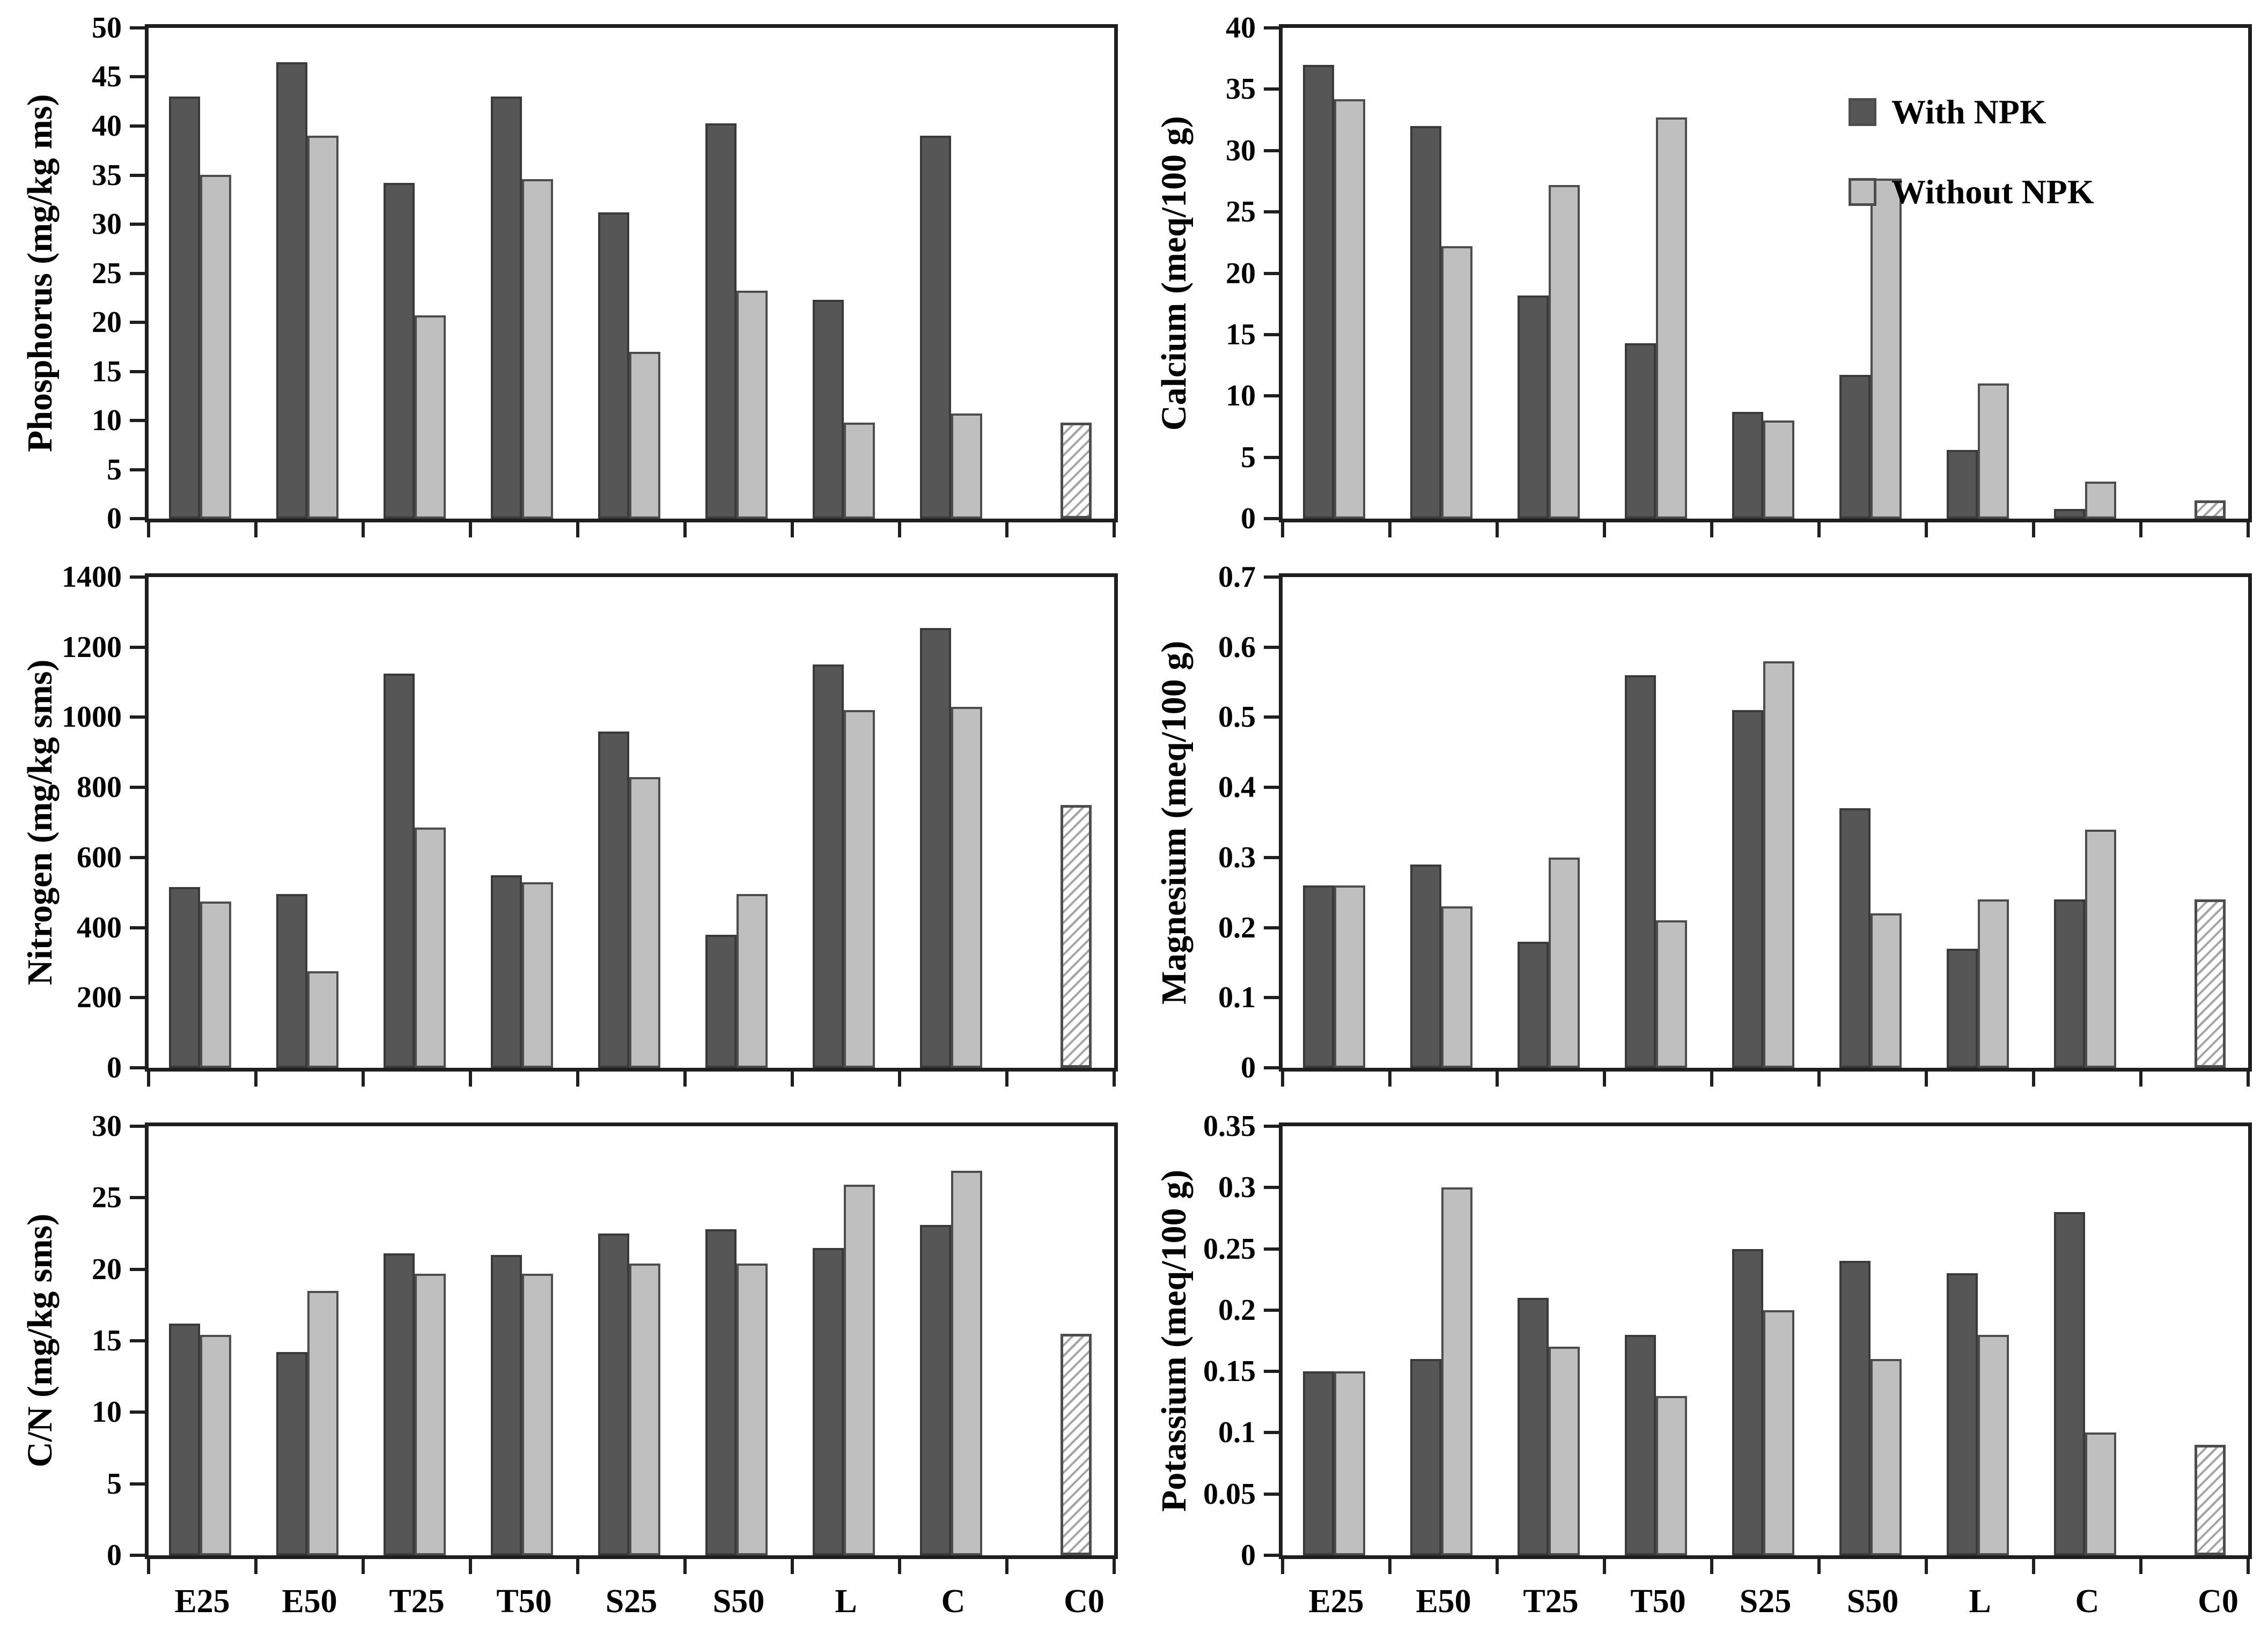  What do you see at coordinates (2218, 1601) in the screenshot?
I see `x-axis-label-C0: C0` at bounding box center [2218, 1601].